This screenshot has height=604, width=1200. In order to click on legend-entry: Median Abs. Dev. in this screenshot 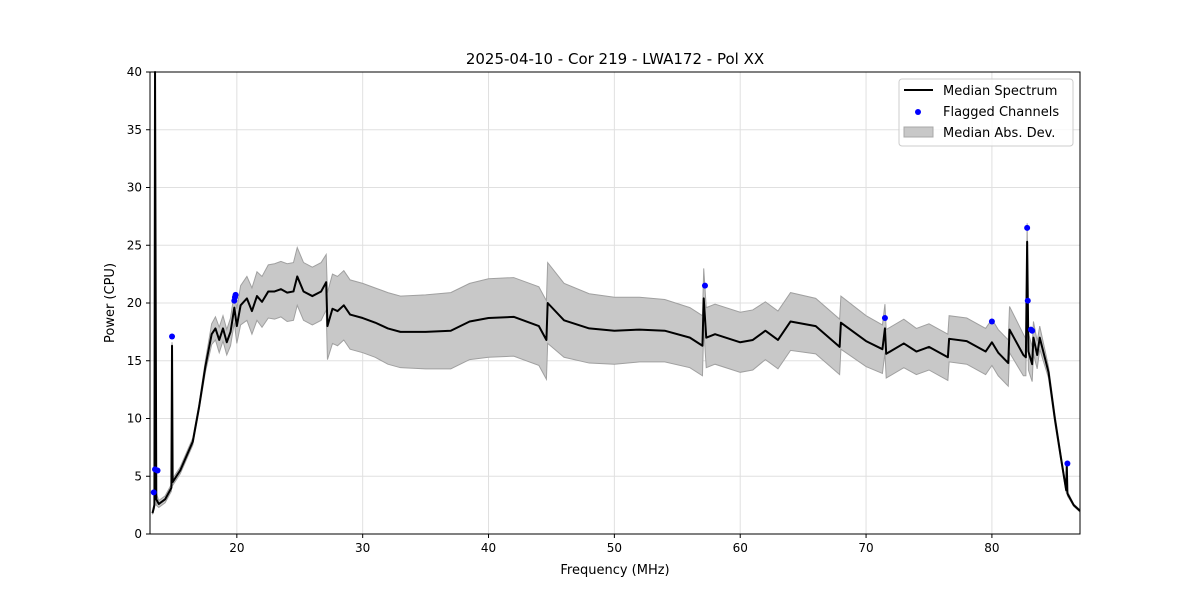, I will do `click(999, 133)`.